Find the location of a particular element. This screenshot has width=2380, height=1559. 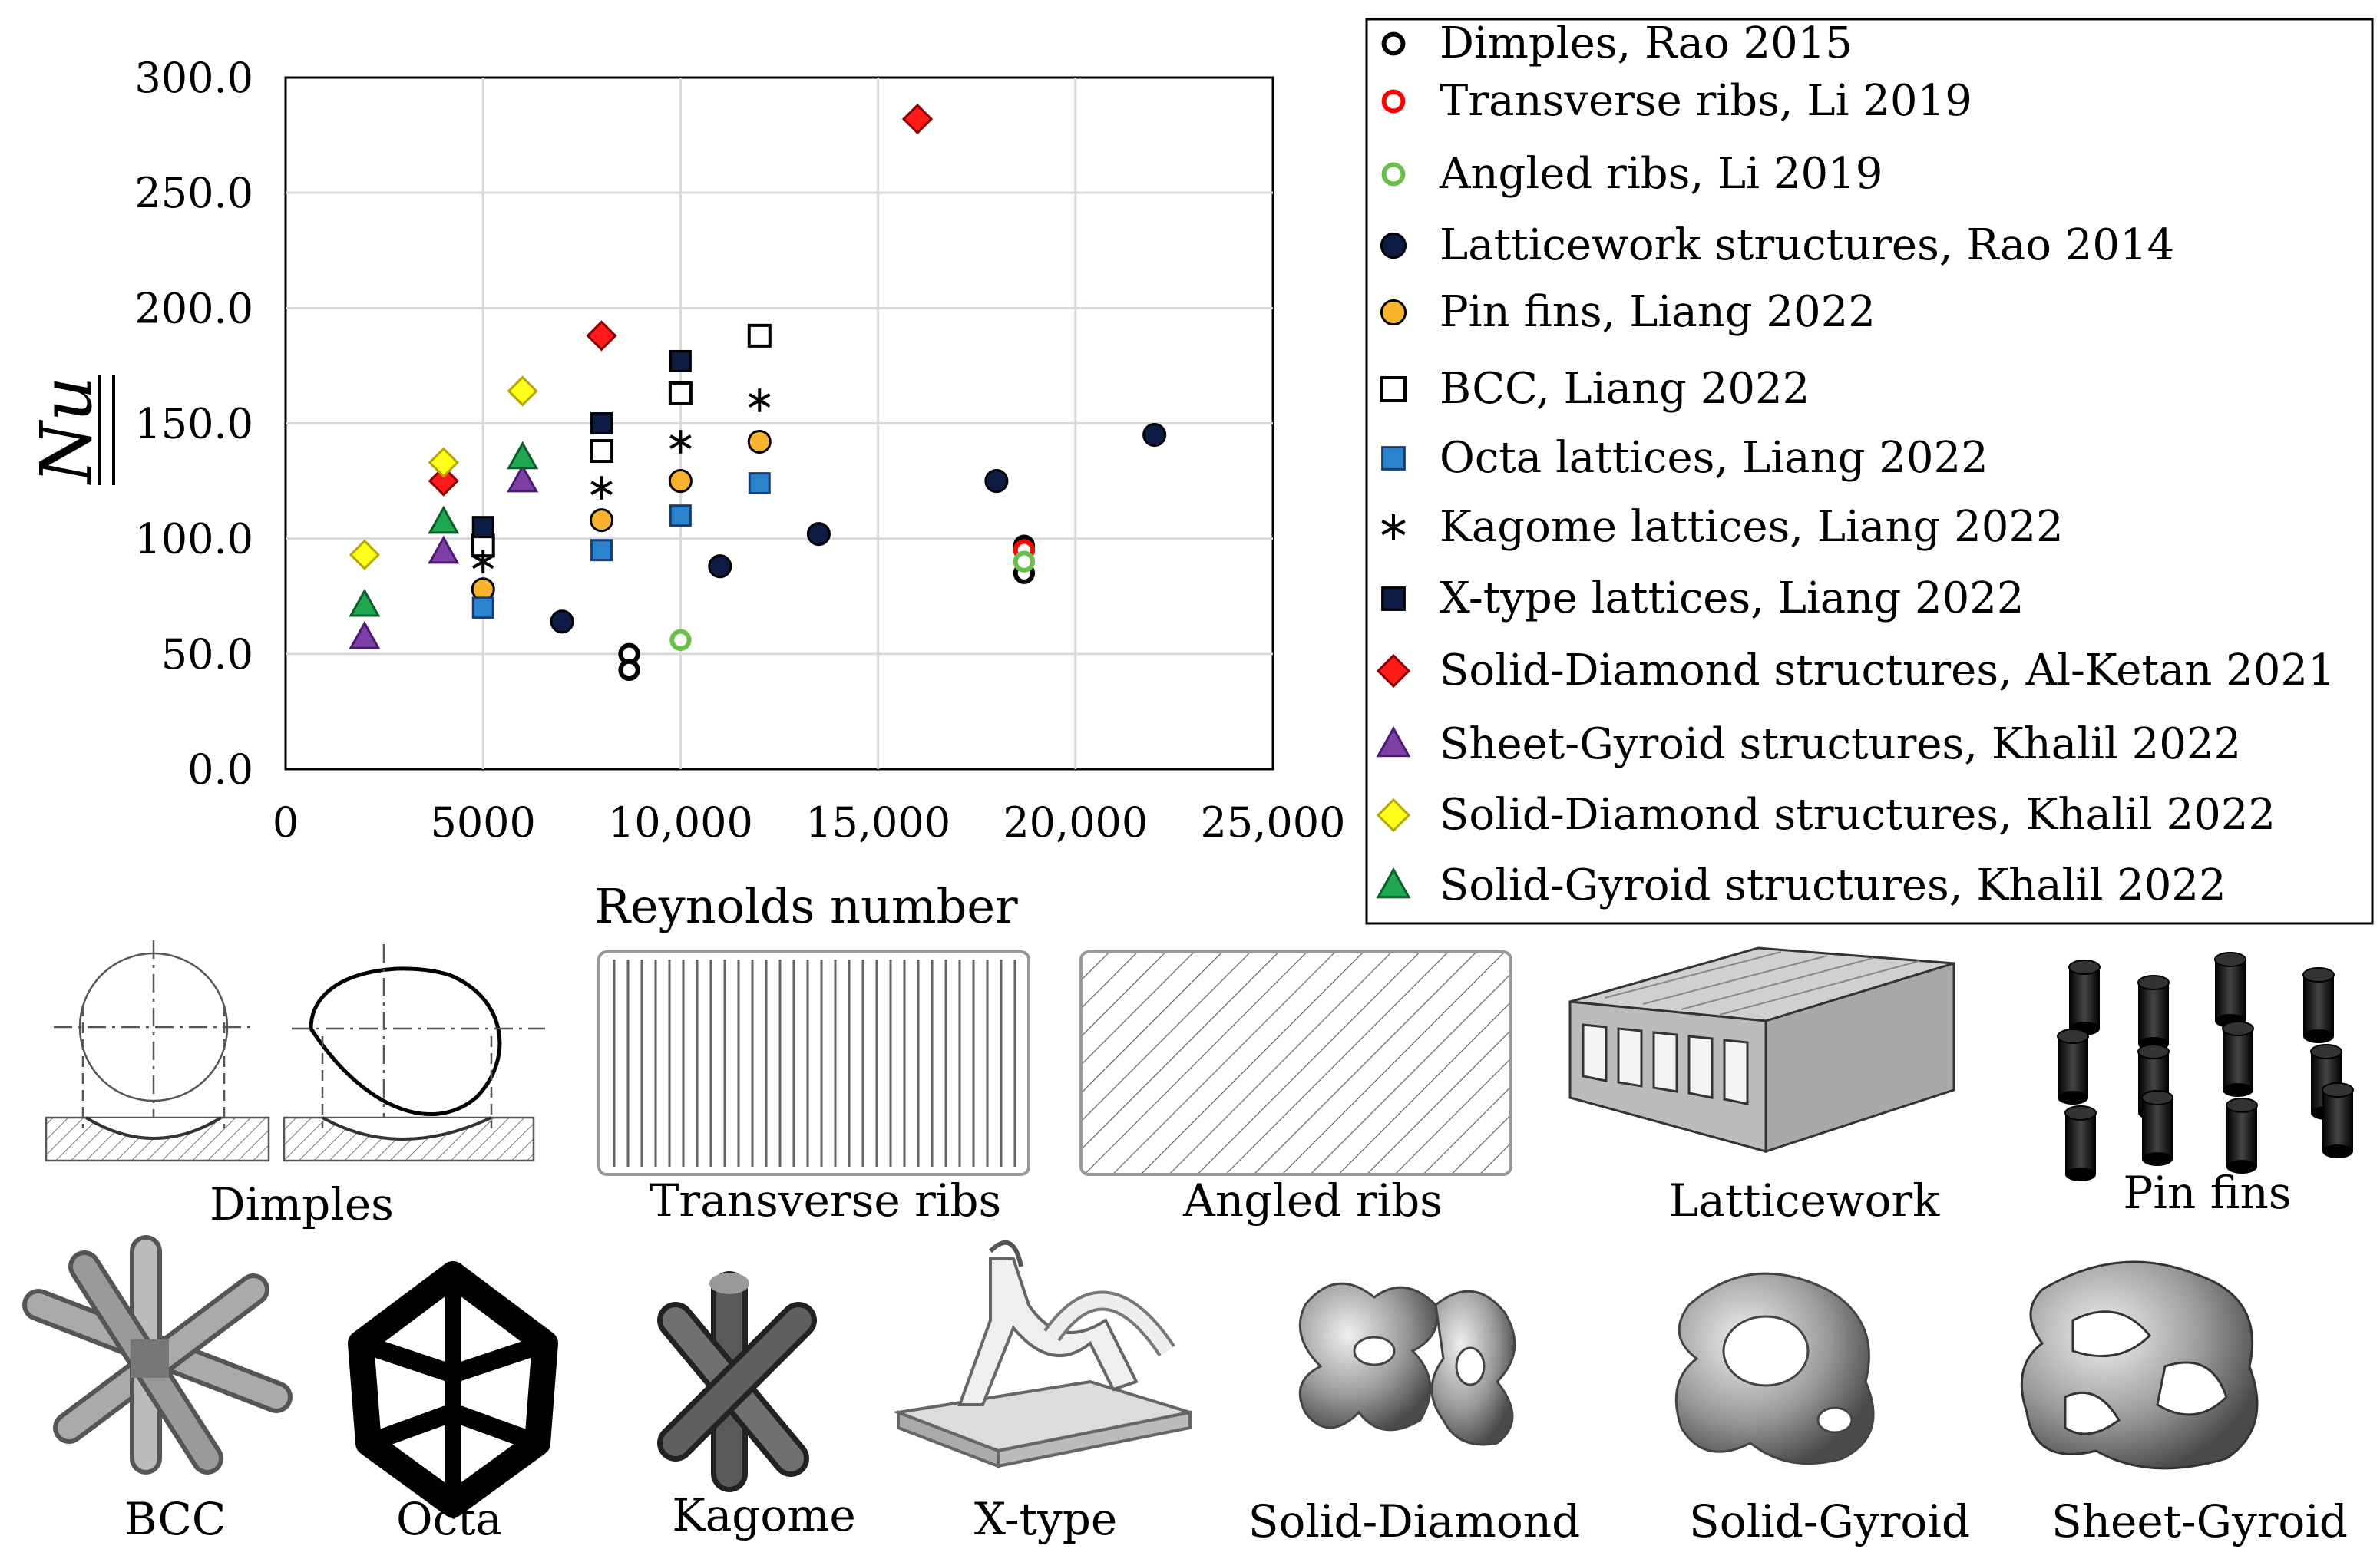

svg-text: Nu is located at coordinates (66, 430).